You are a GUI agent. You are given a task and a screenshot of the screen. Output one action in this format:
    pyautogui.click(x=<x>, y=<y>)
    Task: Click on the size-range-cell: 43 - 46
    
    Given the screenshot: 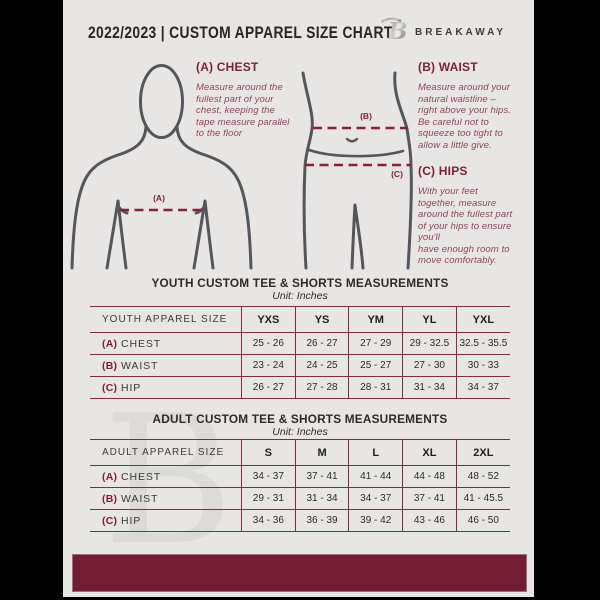 What is the action you would take?
    pyautogui.click(x=429, y=520)
    